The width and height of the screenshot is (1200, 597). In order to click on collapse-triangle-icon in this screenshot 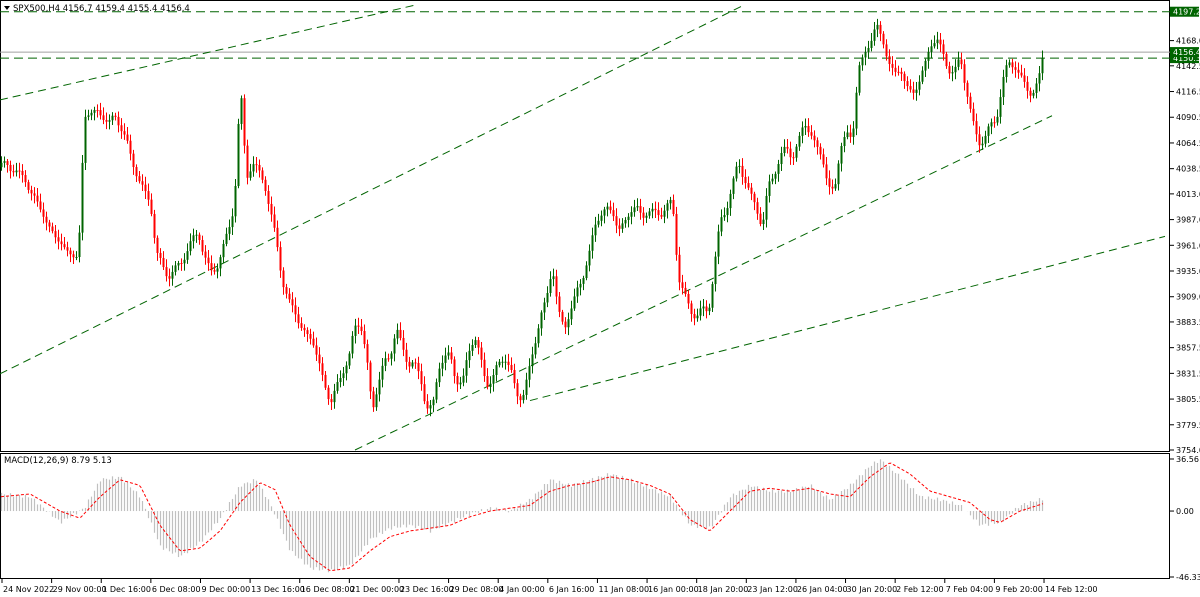, I will do `click(7, 8)`.